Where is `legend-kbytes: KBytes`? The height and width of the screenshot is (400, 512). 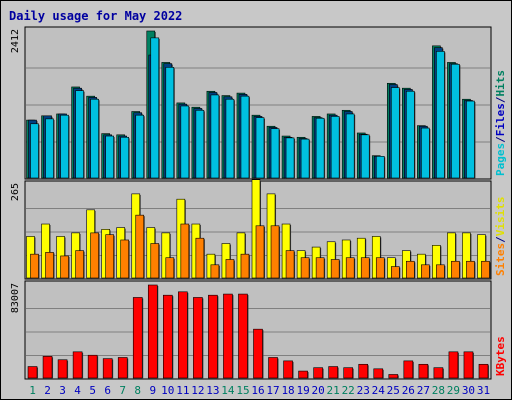 legend-kbytes: KBytes is located at coordinates (500, 356).